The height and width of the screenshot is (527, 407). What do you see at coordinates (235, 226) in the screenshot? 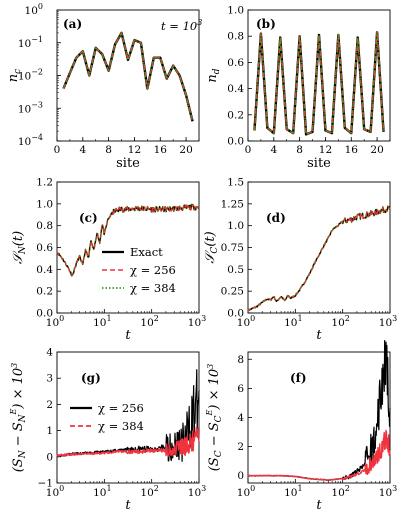
I see `y-tick-label-d: 1.0` at bounding box center [235, 226].